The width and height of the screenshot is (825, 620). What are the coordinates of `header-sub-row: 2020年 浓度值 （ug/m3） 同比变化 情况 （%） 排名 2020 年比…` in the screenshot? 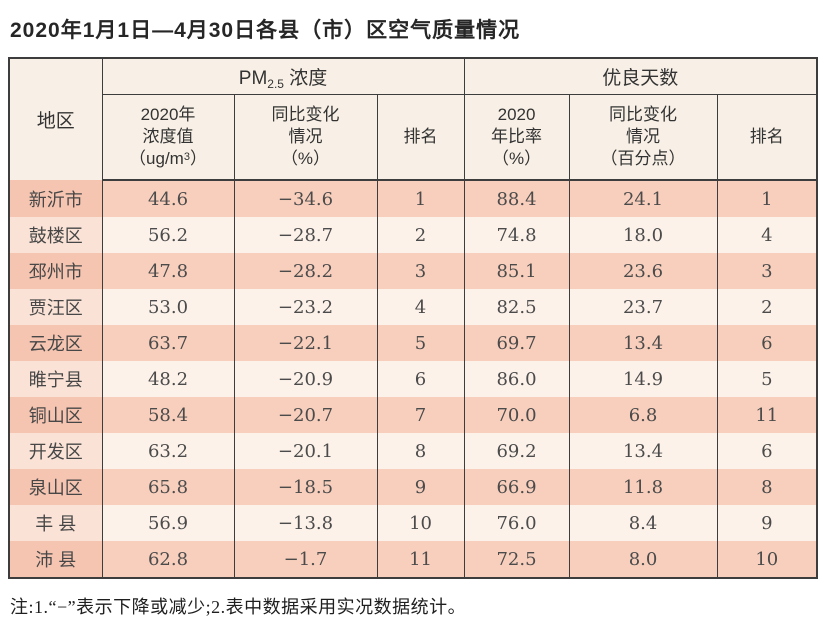 It's located at (413, 137).